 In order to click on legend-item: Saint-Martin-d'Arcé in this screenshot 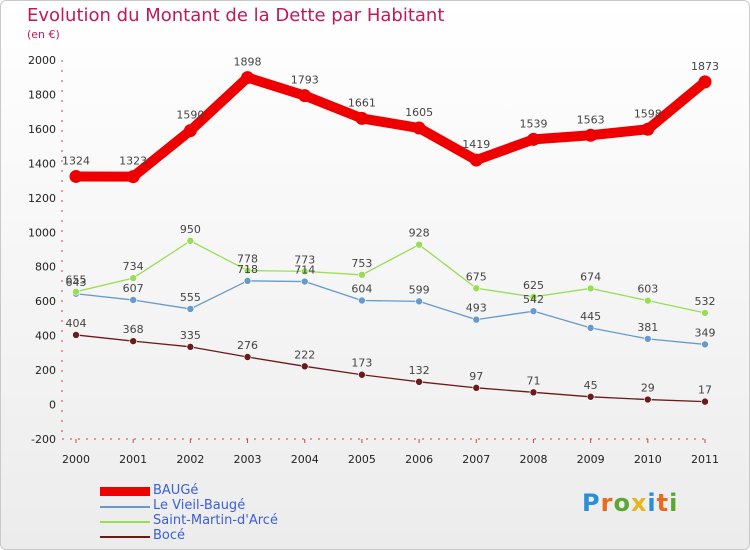, I will do `click(230, 521)`.